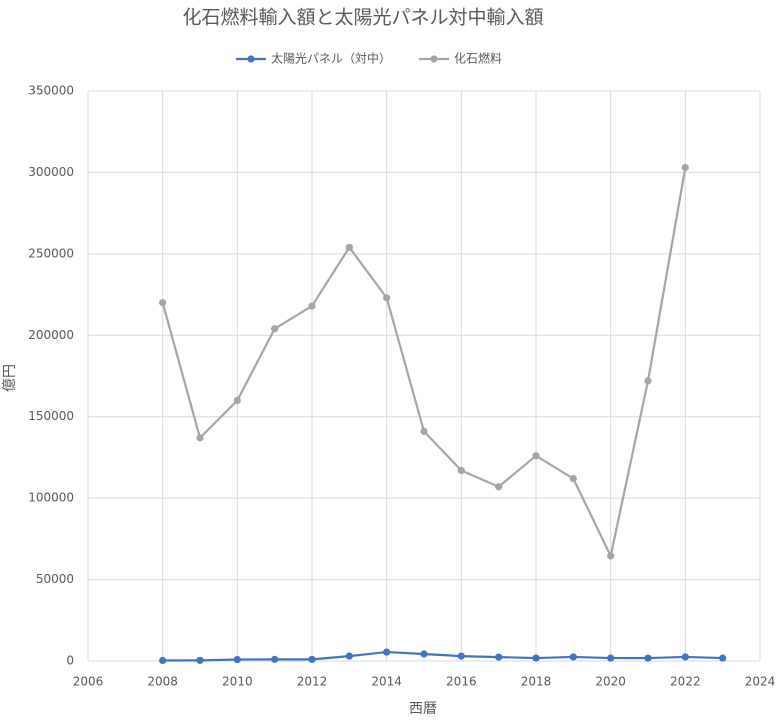  What do you see at coordinates (51, 416) in the screenshot?
I see `y-tick-label: 150000` at bounding box center [51, 416].